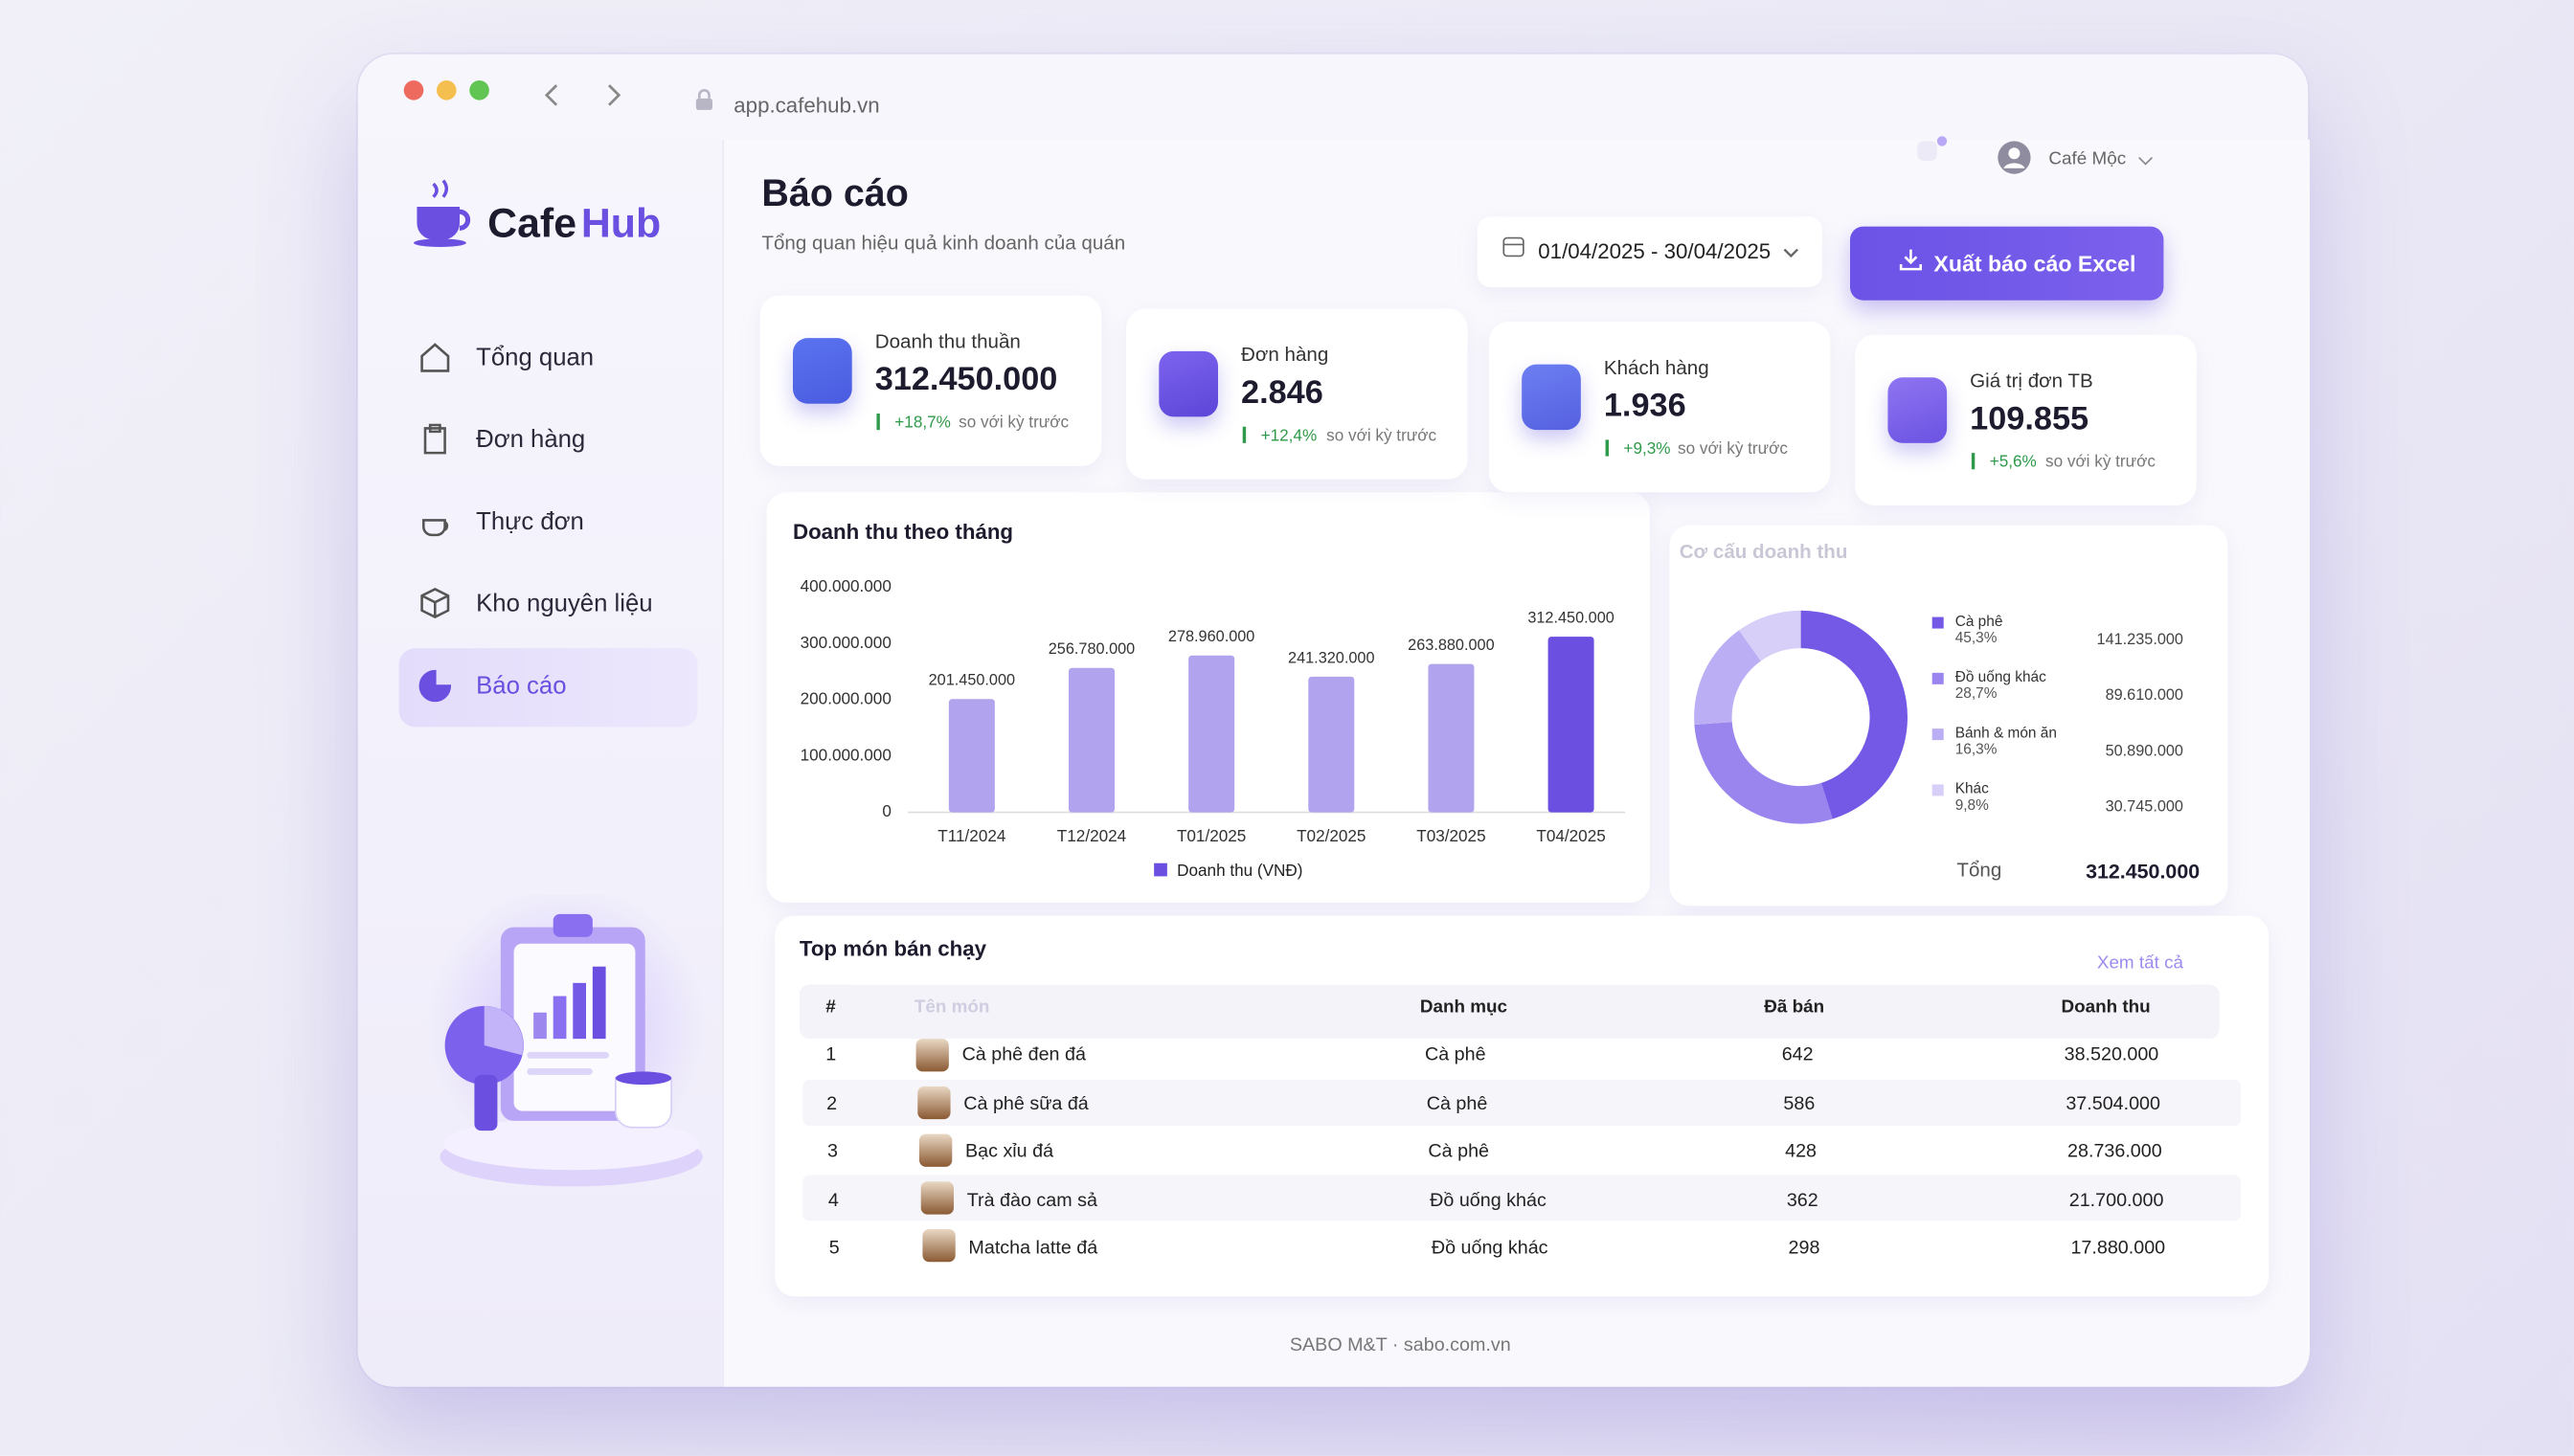  I want to click on x-tick-label: T02/2025, so click(1331, 836).